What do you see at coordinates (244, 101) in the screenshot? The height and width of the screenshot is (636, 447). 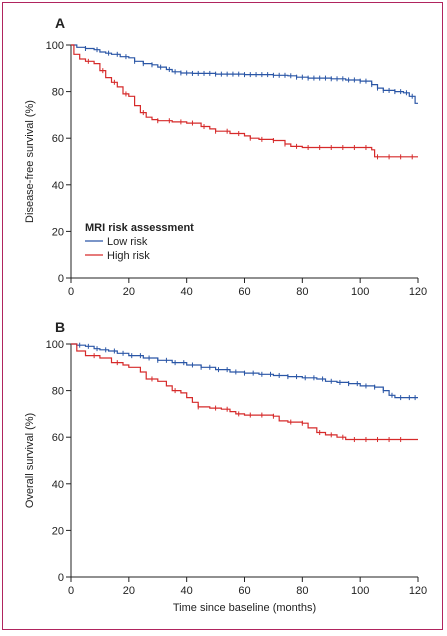 I see `panel-a-high-risk-curve` at bounding box center [244, 101].